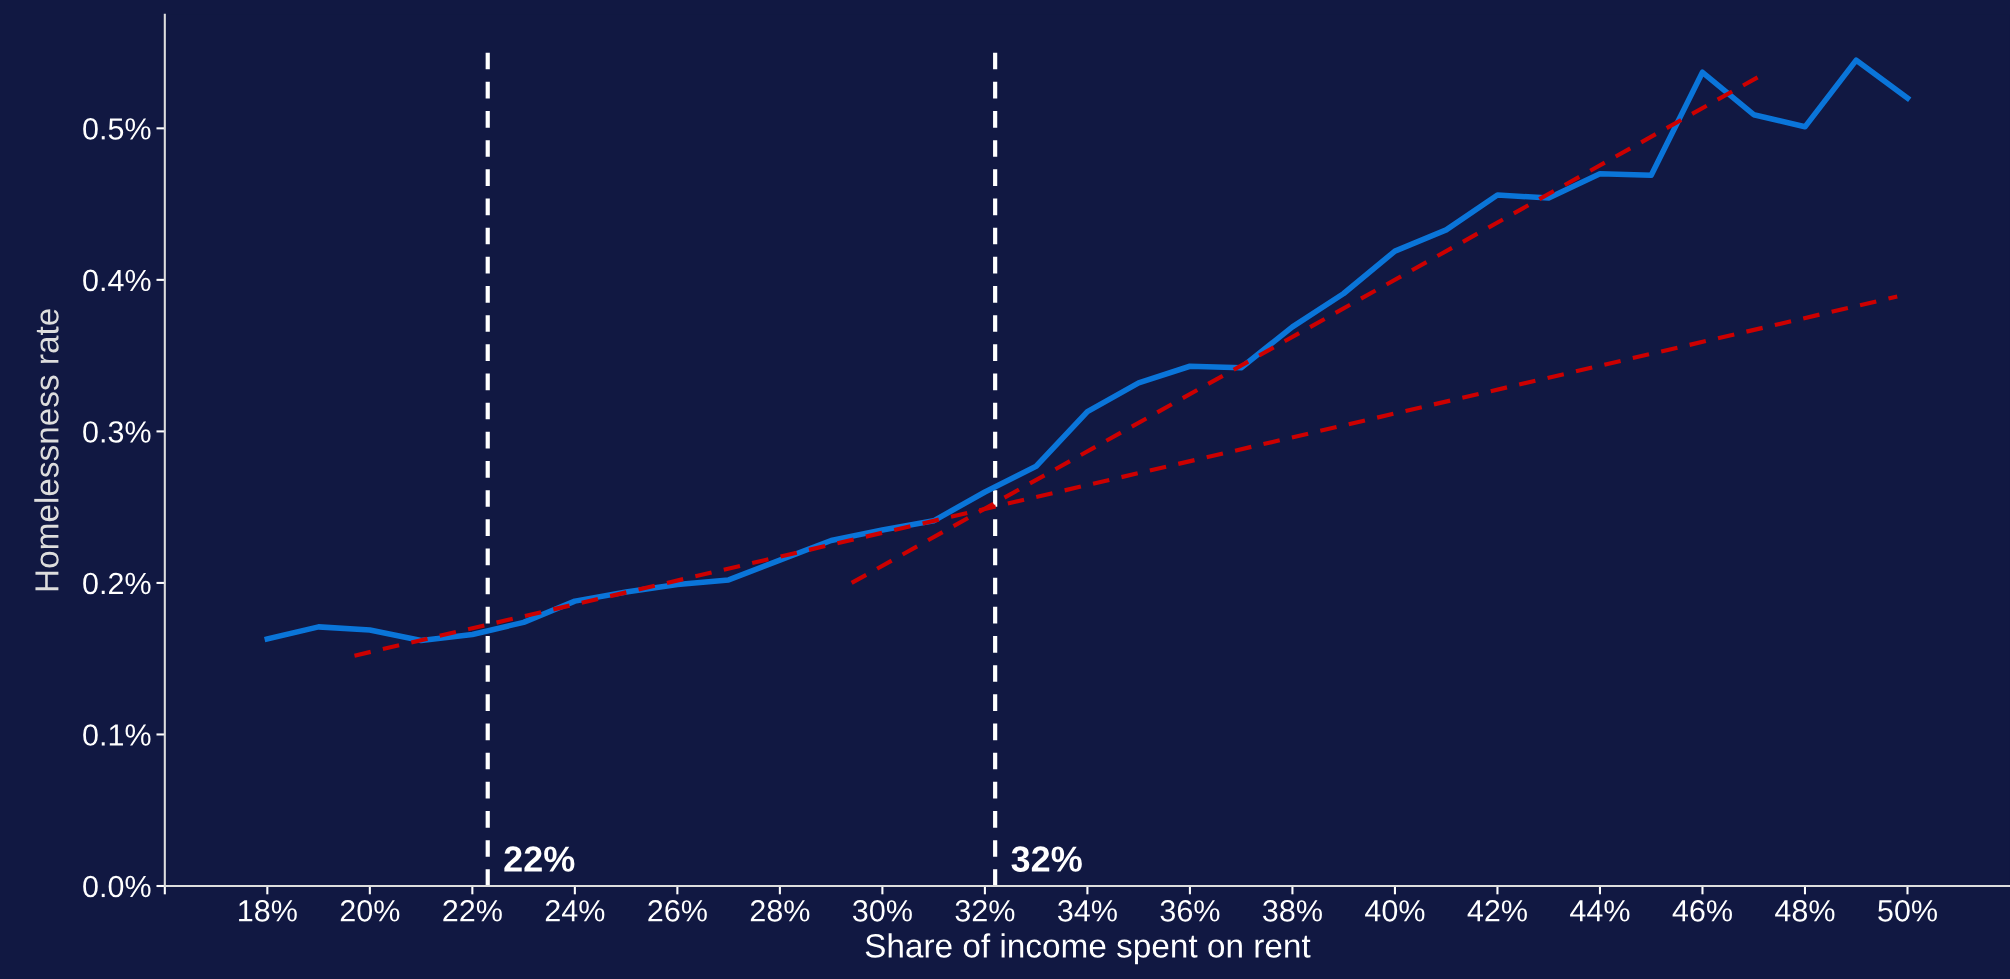 This screenshot has height=979, width=2010. I want to click on x-tick-label: 42%, so click(1497, 911).